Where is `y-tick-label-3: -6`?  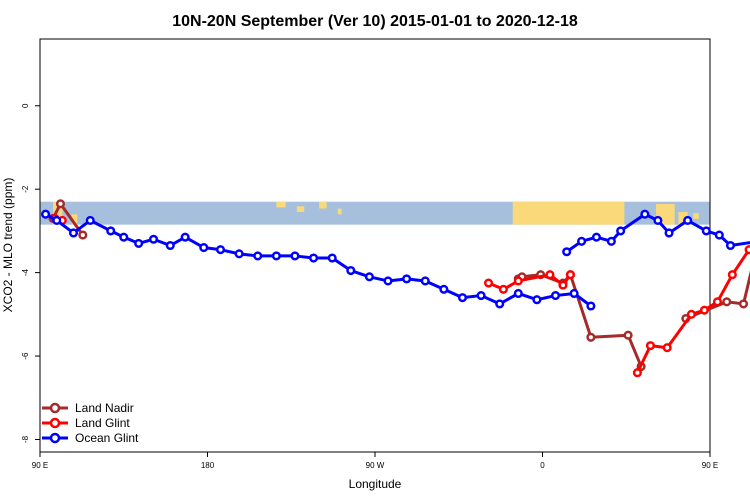 y-tick-label-3: -6 is located at coordinates (25, 356).